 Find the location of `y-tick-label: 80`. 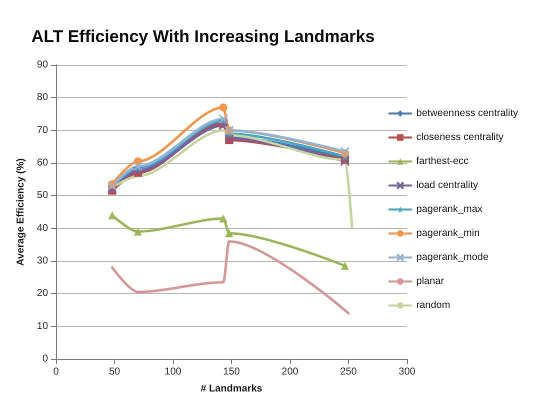

y-tick-label: 80 is located at coordinates (42, 98).